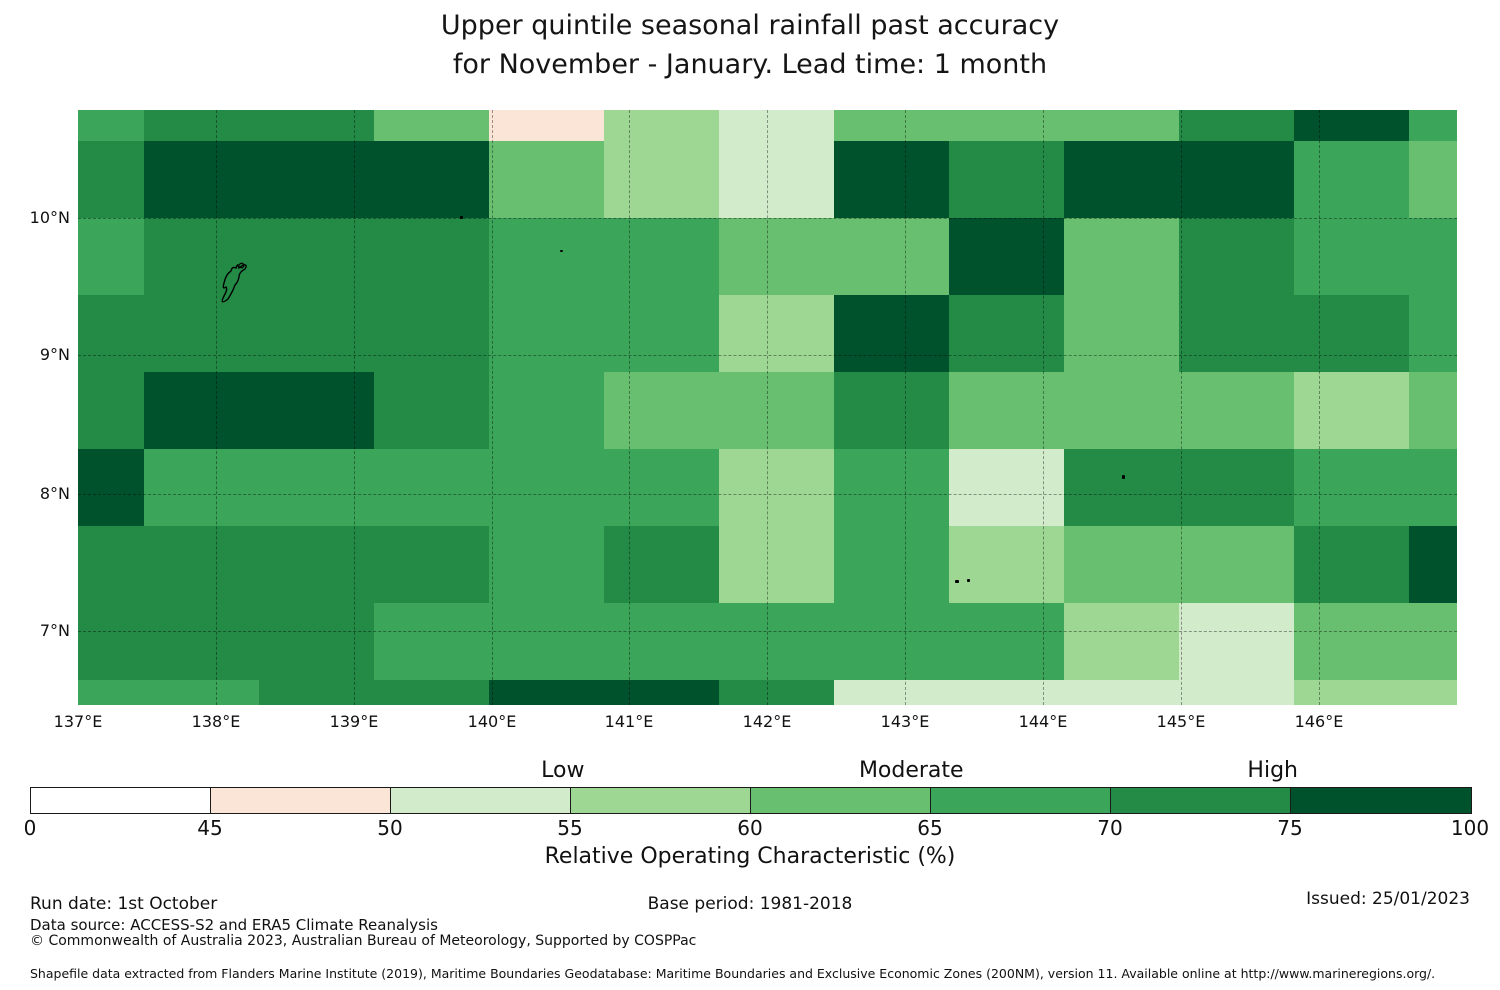  I want to click on x-tick-label: 142°E, so click(767, 721).